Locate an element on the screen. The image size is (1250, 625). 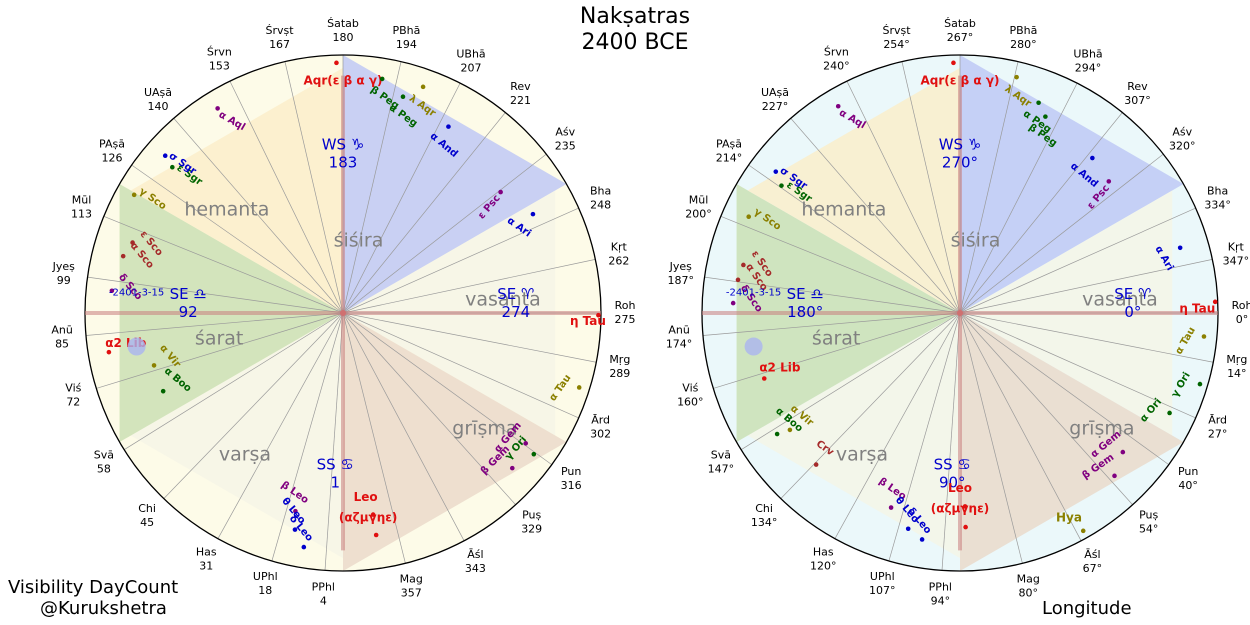
marker-value-1: 0° is located at coordinates (1132, 312).